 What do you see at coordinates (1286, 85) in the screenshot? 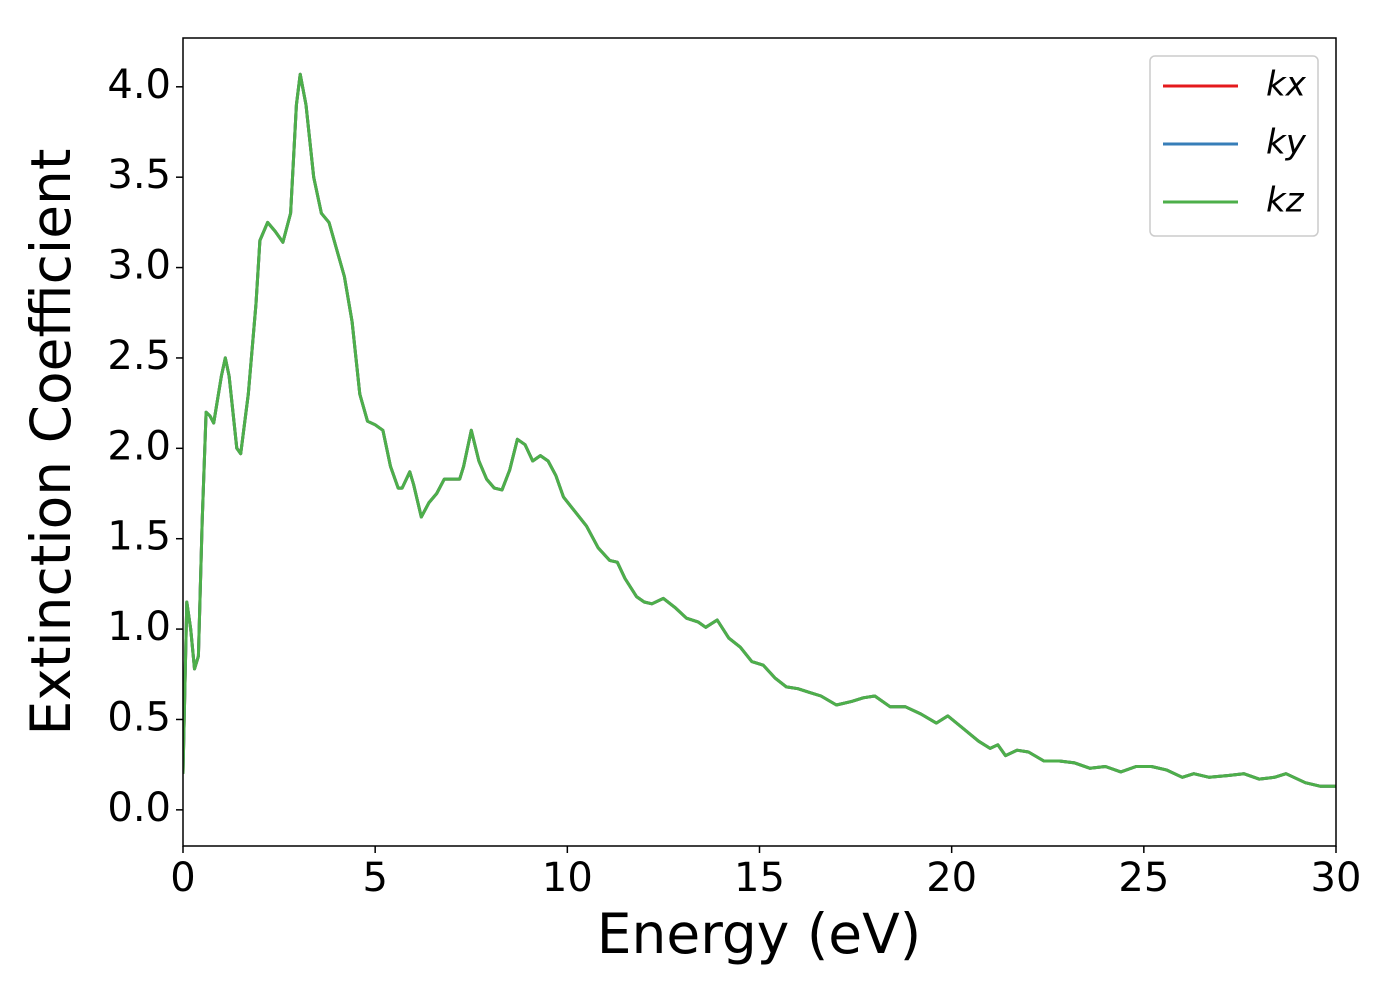
I see `legend-label: kx` at bounding box center [1286, 85].